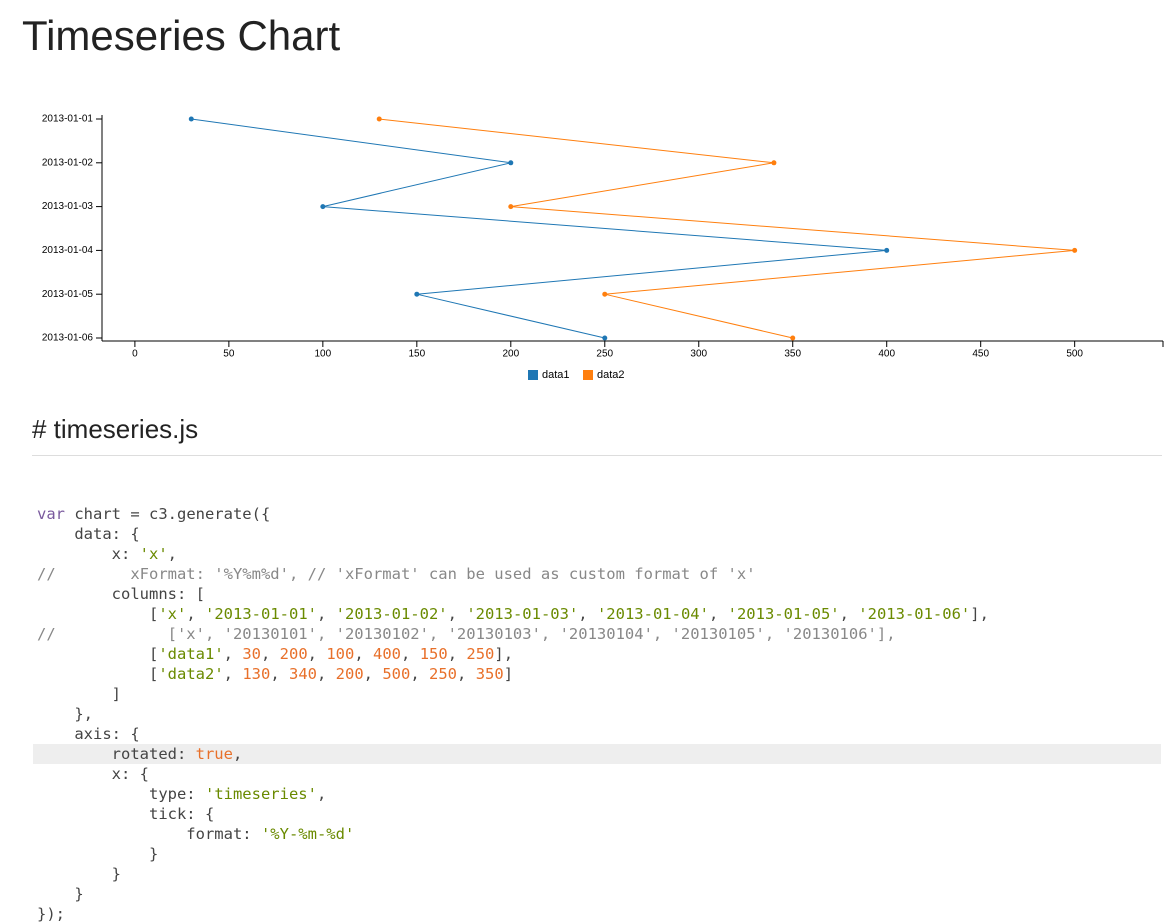 This screenshot has height=924, width=1174. What do you see at coordinates (126, 814) in the screenshot?
I see `code-line: tick: {` at bounding box center [126, 814].